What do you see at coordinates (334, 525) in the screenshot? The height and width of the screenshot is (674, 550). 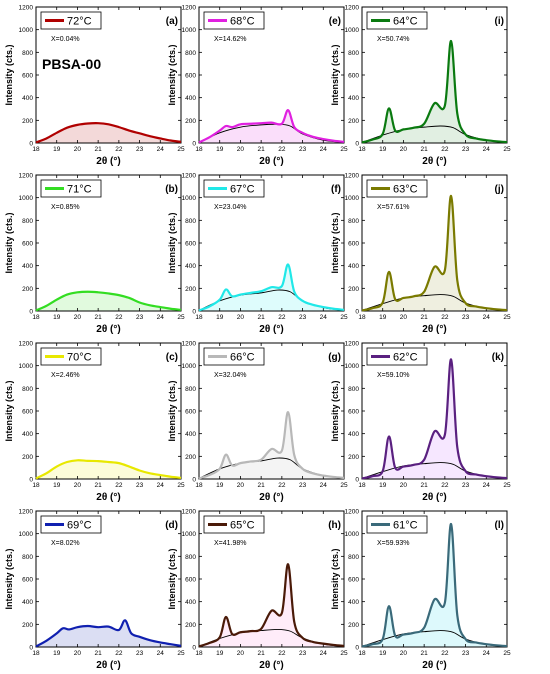 I see `panel-letter: (h)` at bounding box center [334, 525].